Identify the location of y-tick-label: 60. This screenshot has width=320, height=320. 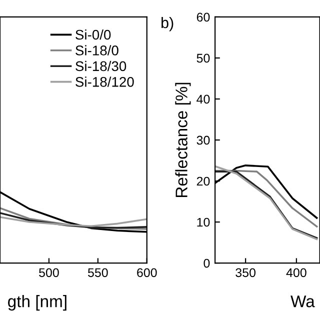
(203, 17).